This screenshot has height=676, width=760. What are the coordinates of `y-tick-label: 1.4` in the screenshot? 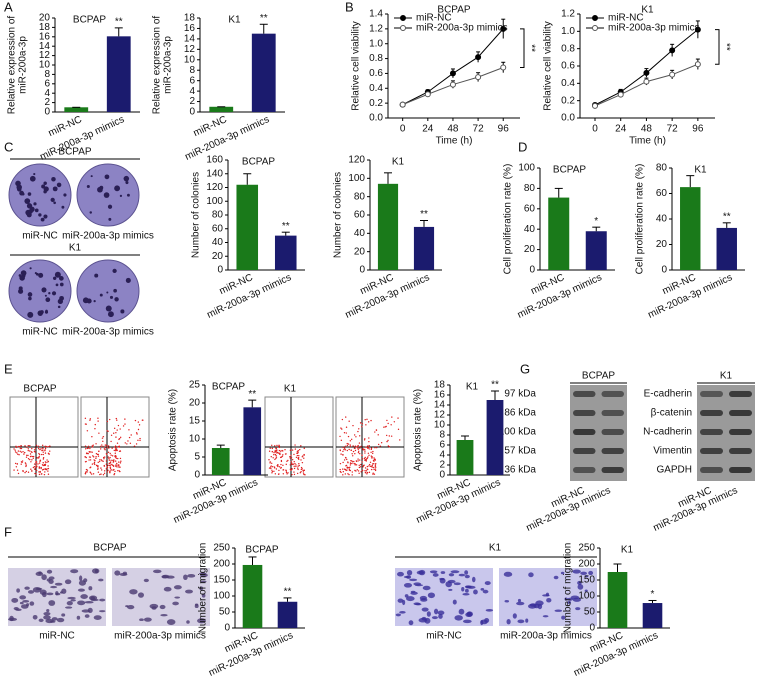 It's located at (376, 14).